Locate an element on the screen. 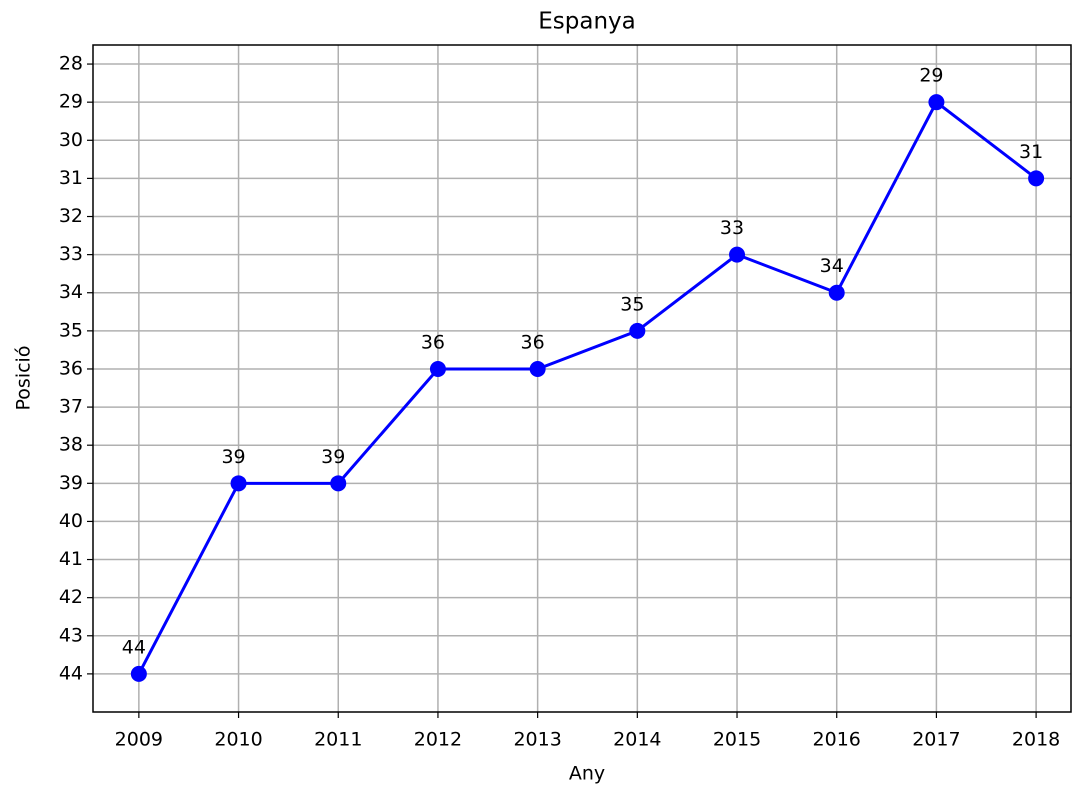  data-label: 29 is located at coordinates (931, 76).